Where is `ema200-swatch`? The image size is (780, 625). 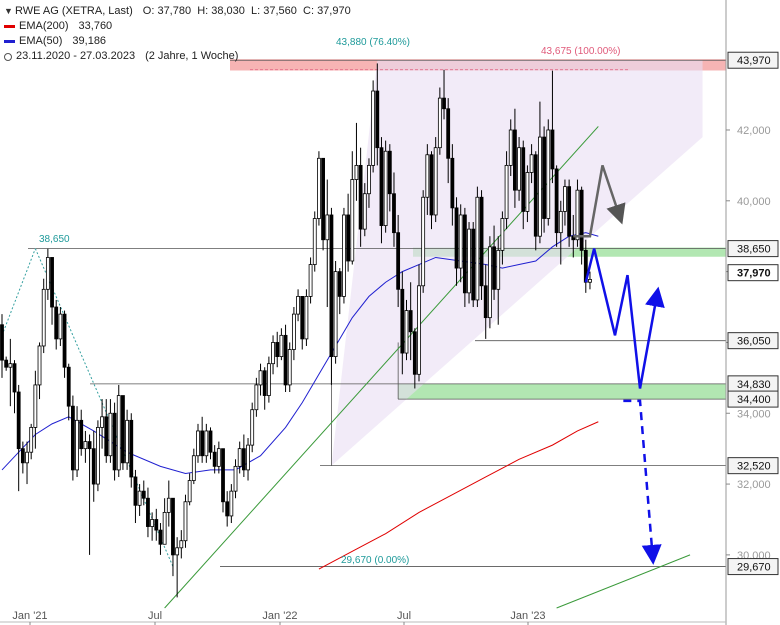
ema200-swatch is located at coordinates (9, 26).